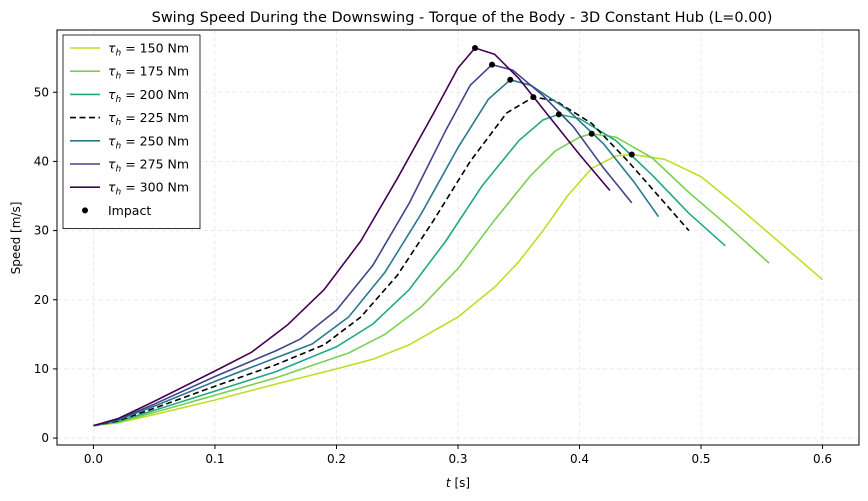 The width and height of the screenshot is (868, 501). I want to click on x-tick-label: 0.3, so click(457, 459).